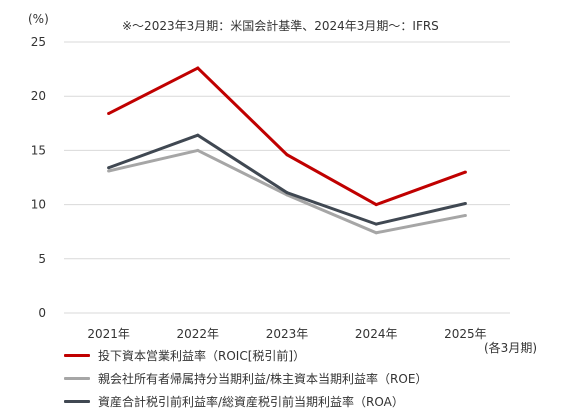  What do you see at coordinates (263, 379) in the screenshot?
I see `legend-label: 親会社所有者帰属持分当期利益/株主資本当期利益率（ROE）` at bounding box center [263, 379].